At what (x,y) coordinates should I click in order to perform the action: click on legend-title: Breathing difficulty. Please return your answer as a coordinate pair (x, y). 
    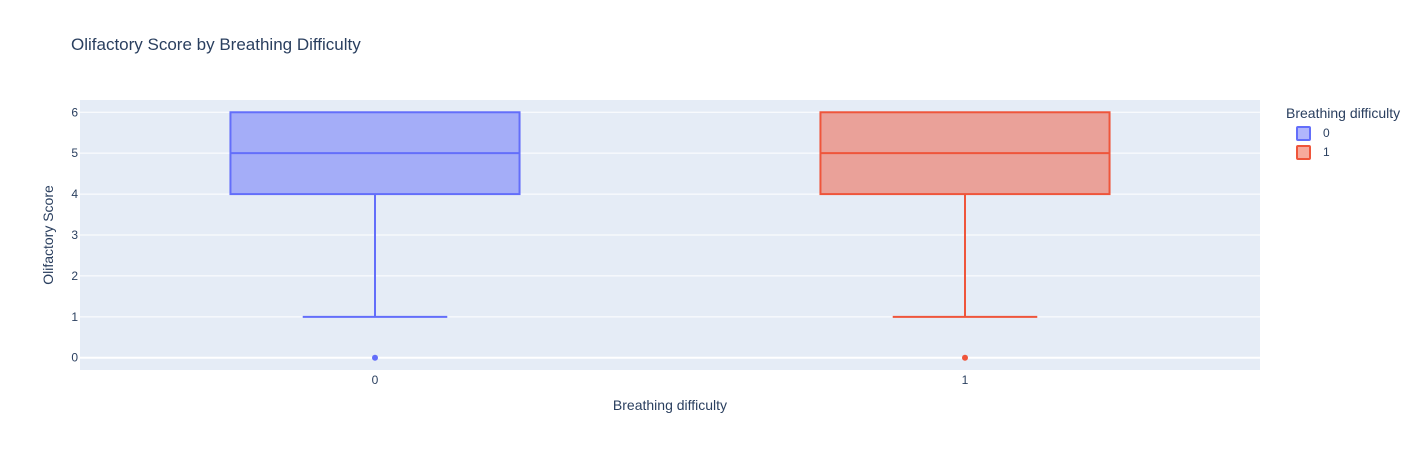
    Looking at the image, I should click on (1343, 113).